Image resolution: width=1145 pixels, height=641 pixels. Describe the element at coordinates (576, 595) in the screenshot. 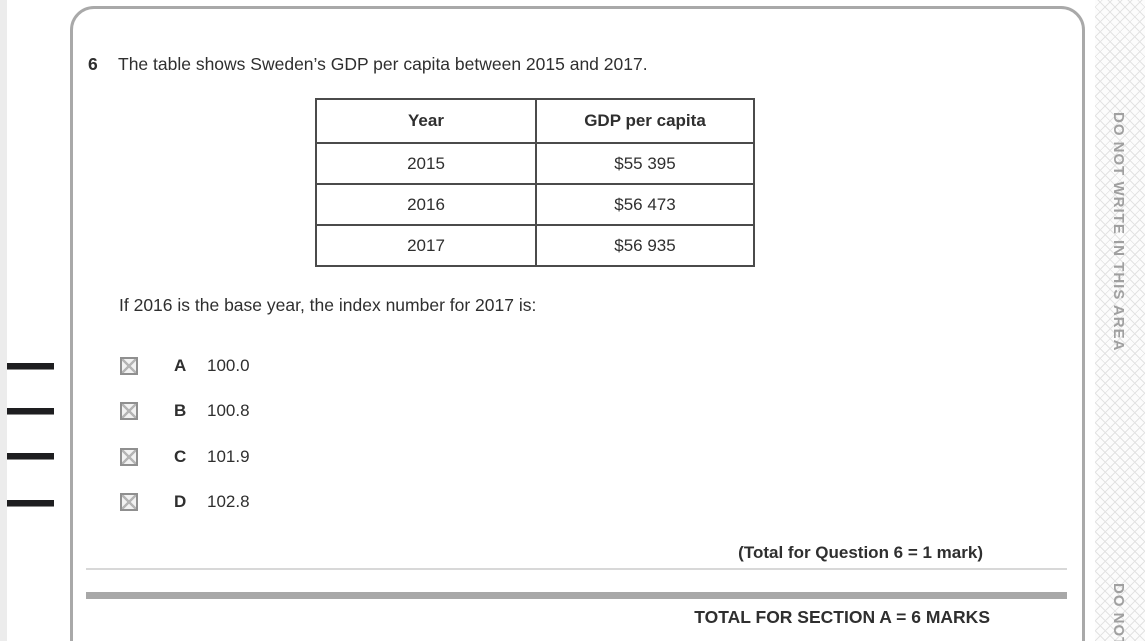

I see `section-divider-rule` at that location.